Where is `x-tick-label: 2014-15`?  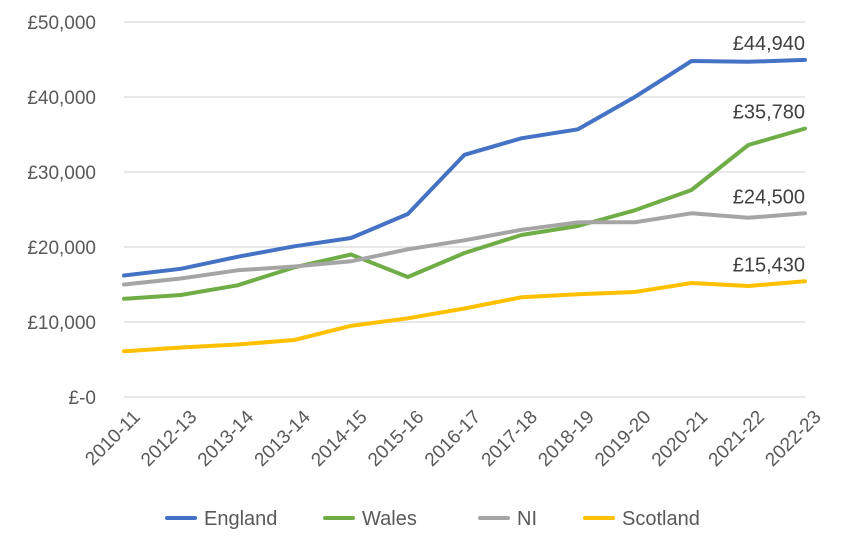
x-tick-label: 2014-15 is located at coordinates (339, 439).